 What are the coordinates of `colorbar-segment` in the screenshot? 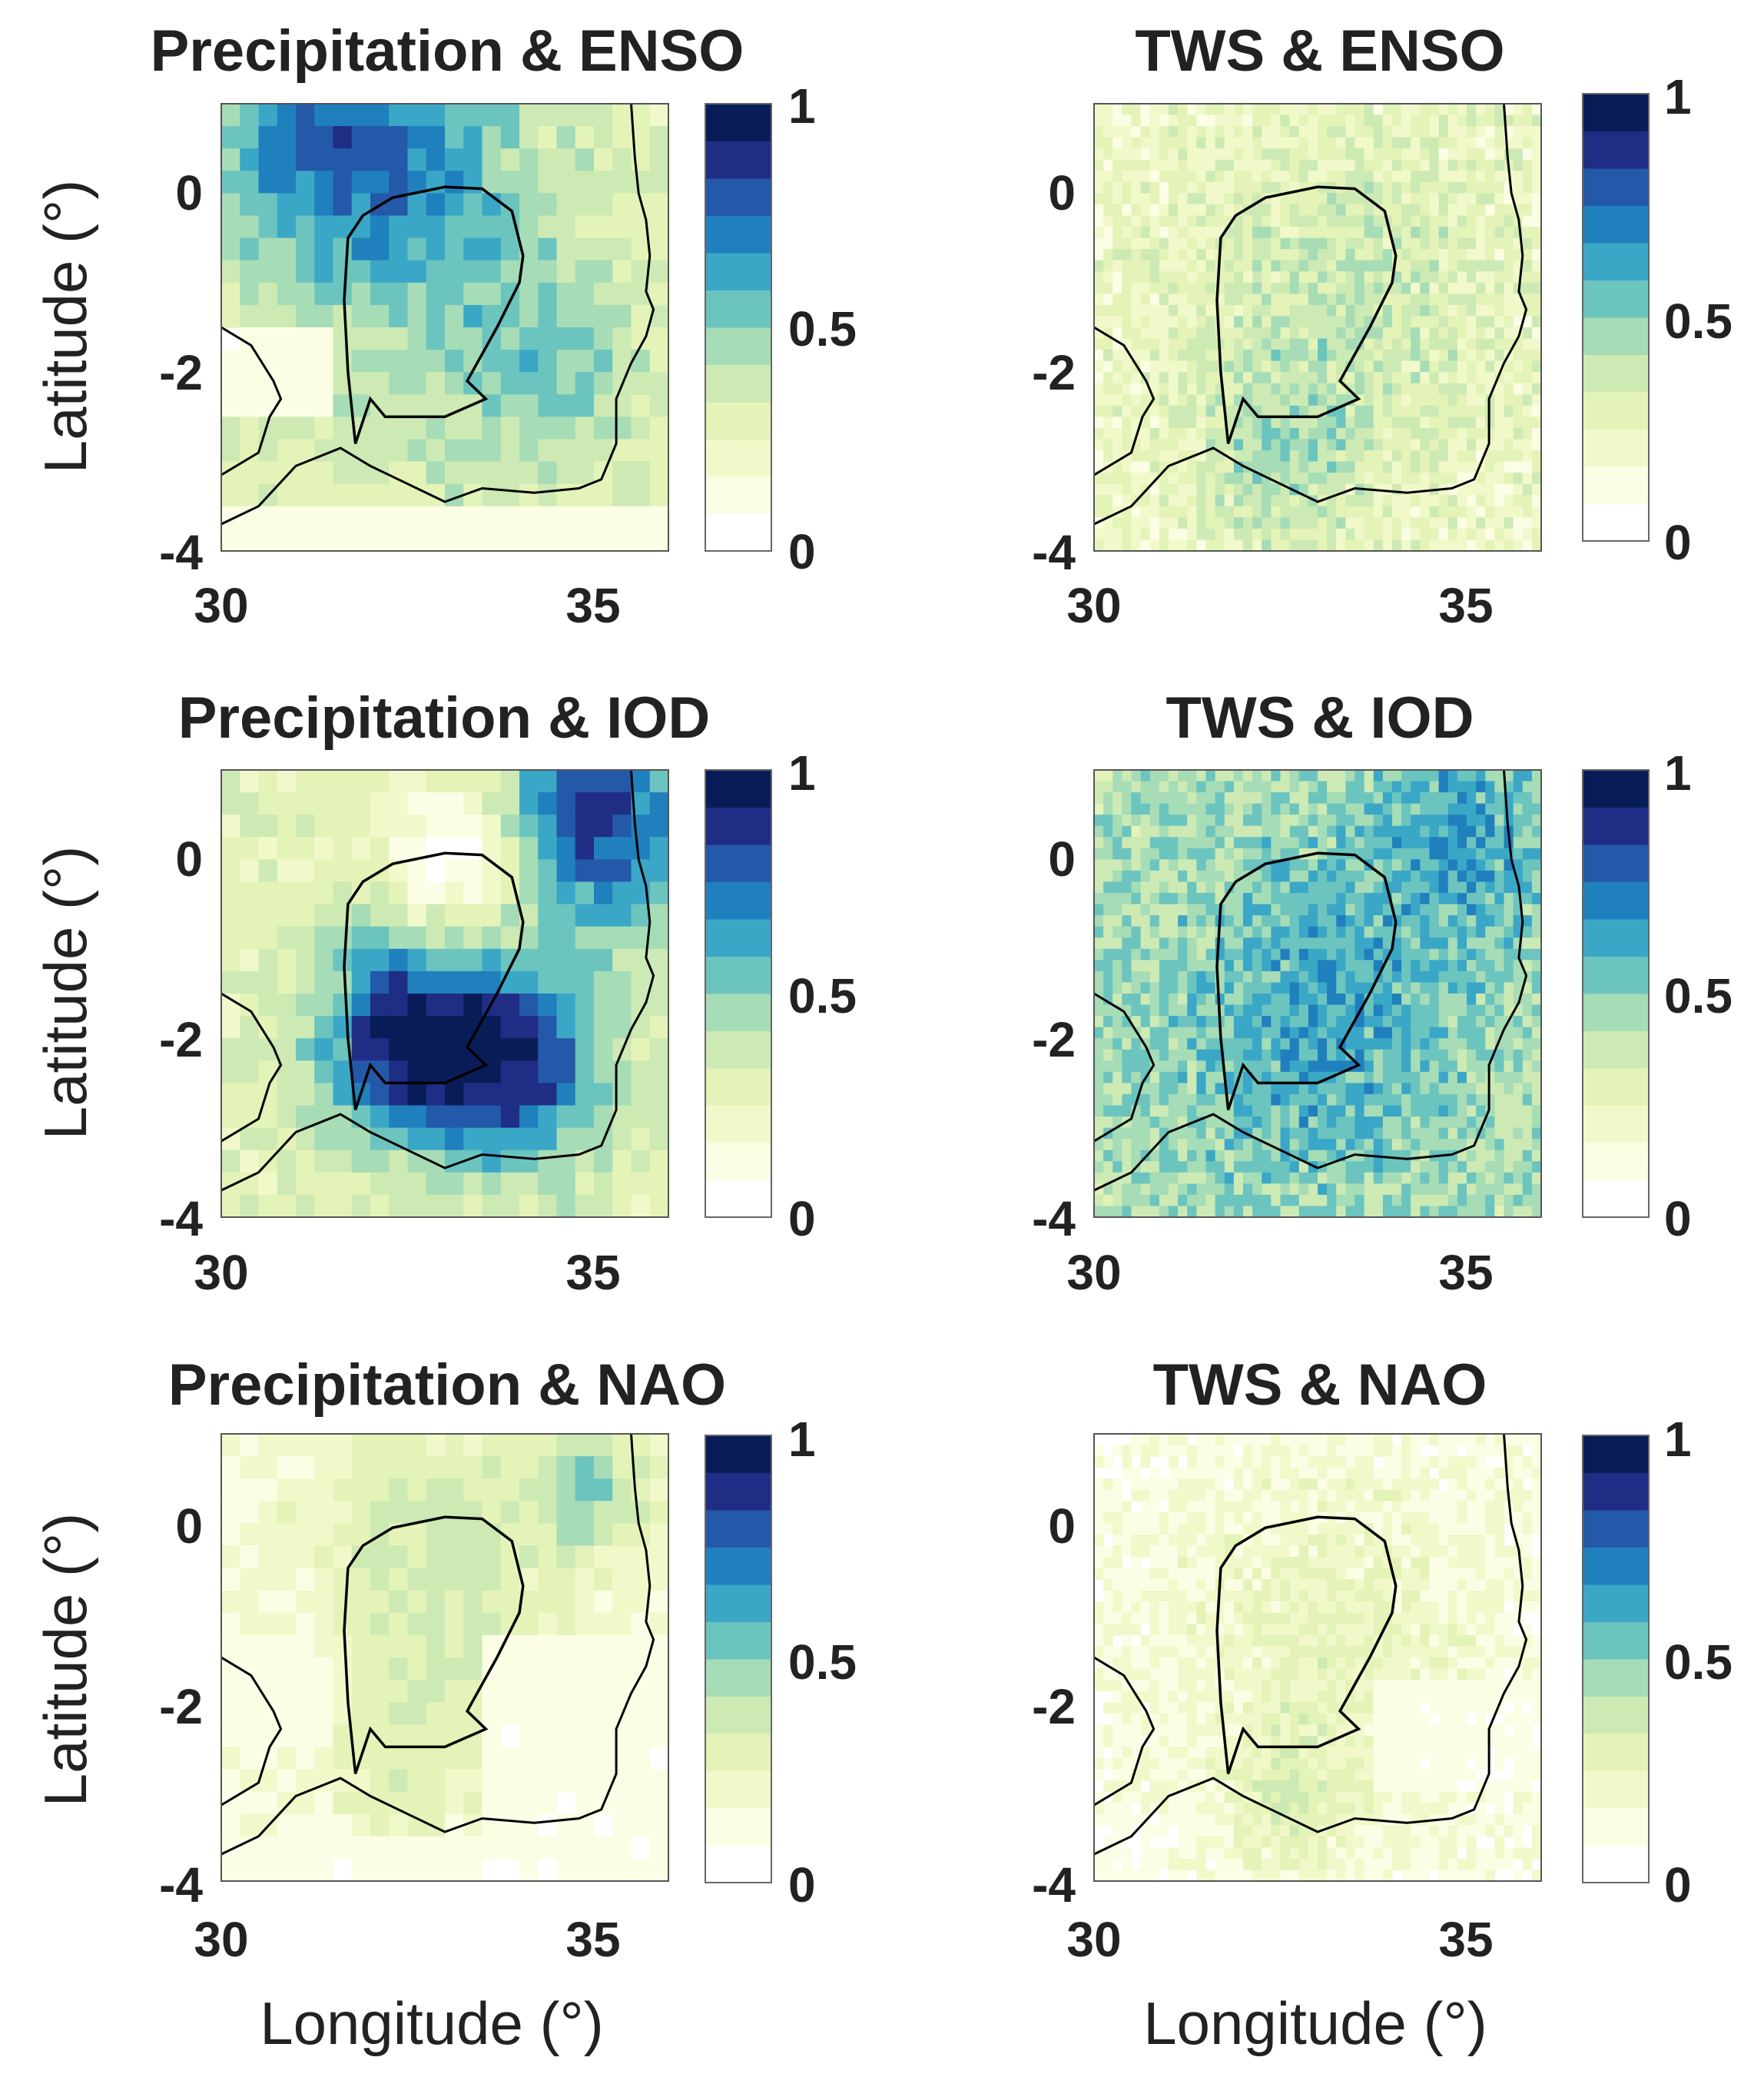 It's located at (738, 123).